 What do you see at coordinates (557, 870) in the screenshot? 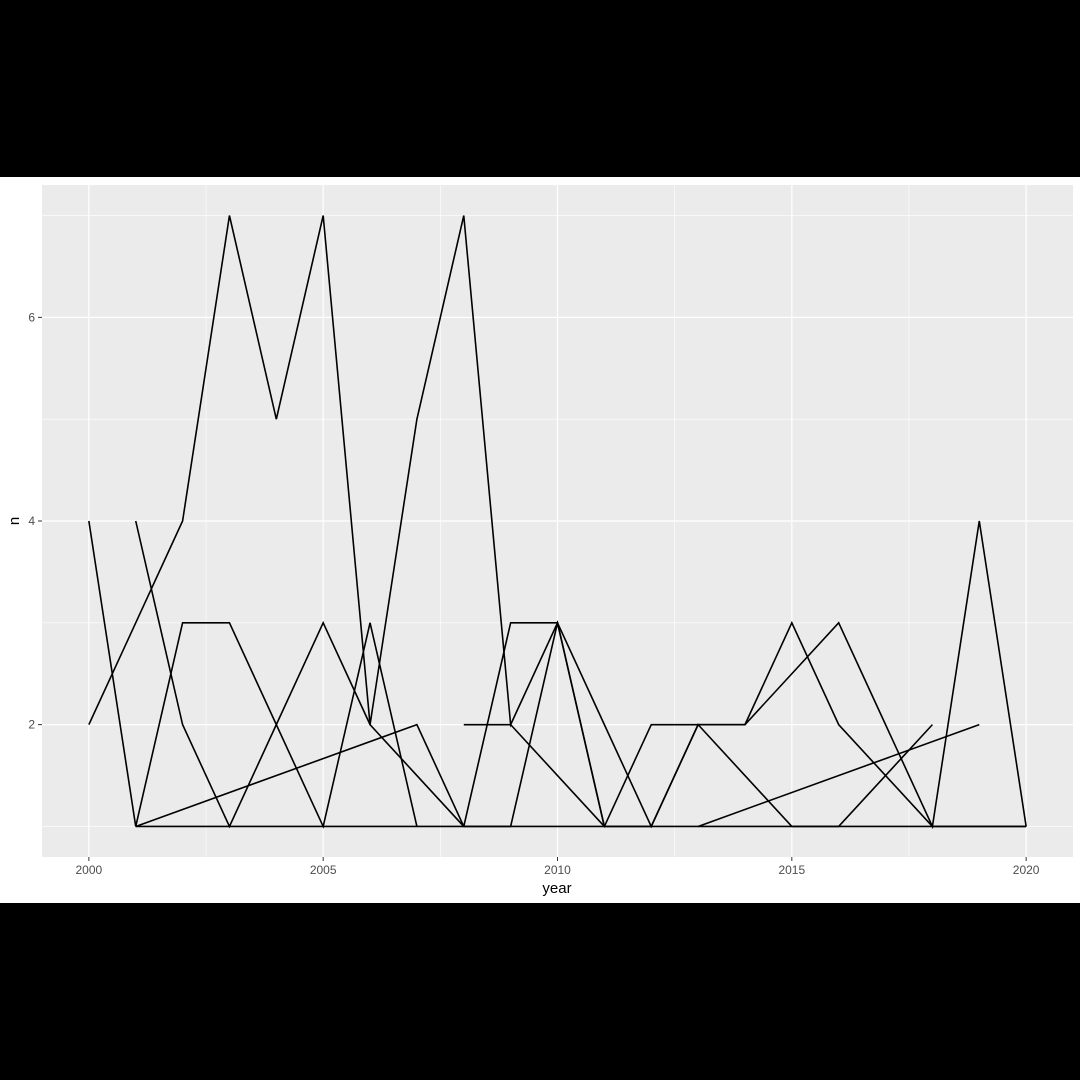
I see `x-tick-label: 2010` at bounding box center [557, 870].